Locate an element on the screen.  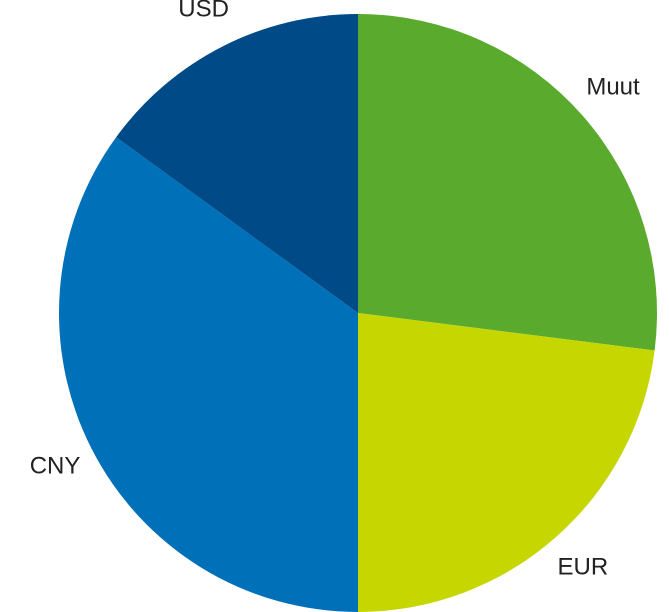
slice-label: Muut is located at coordinates (613, 86).